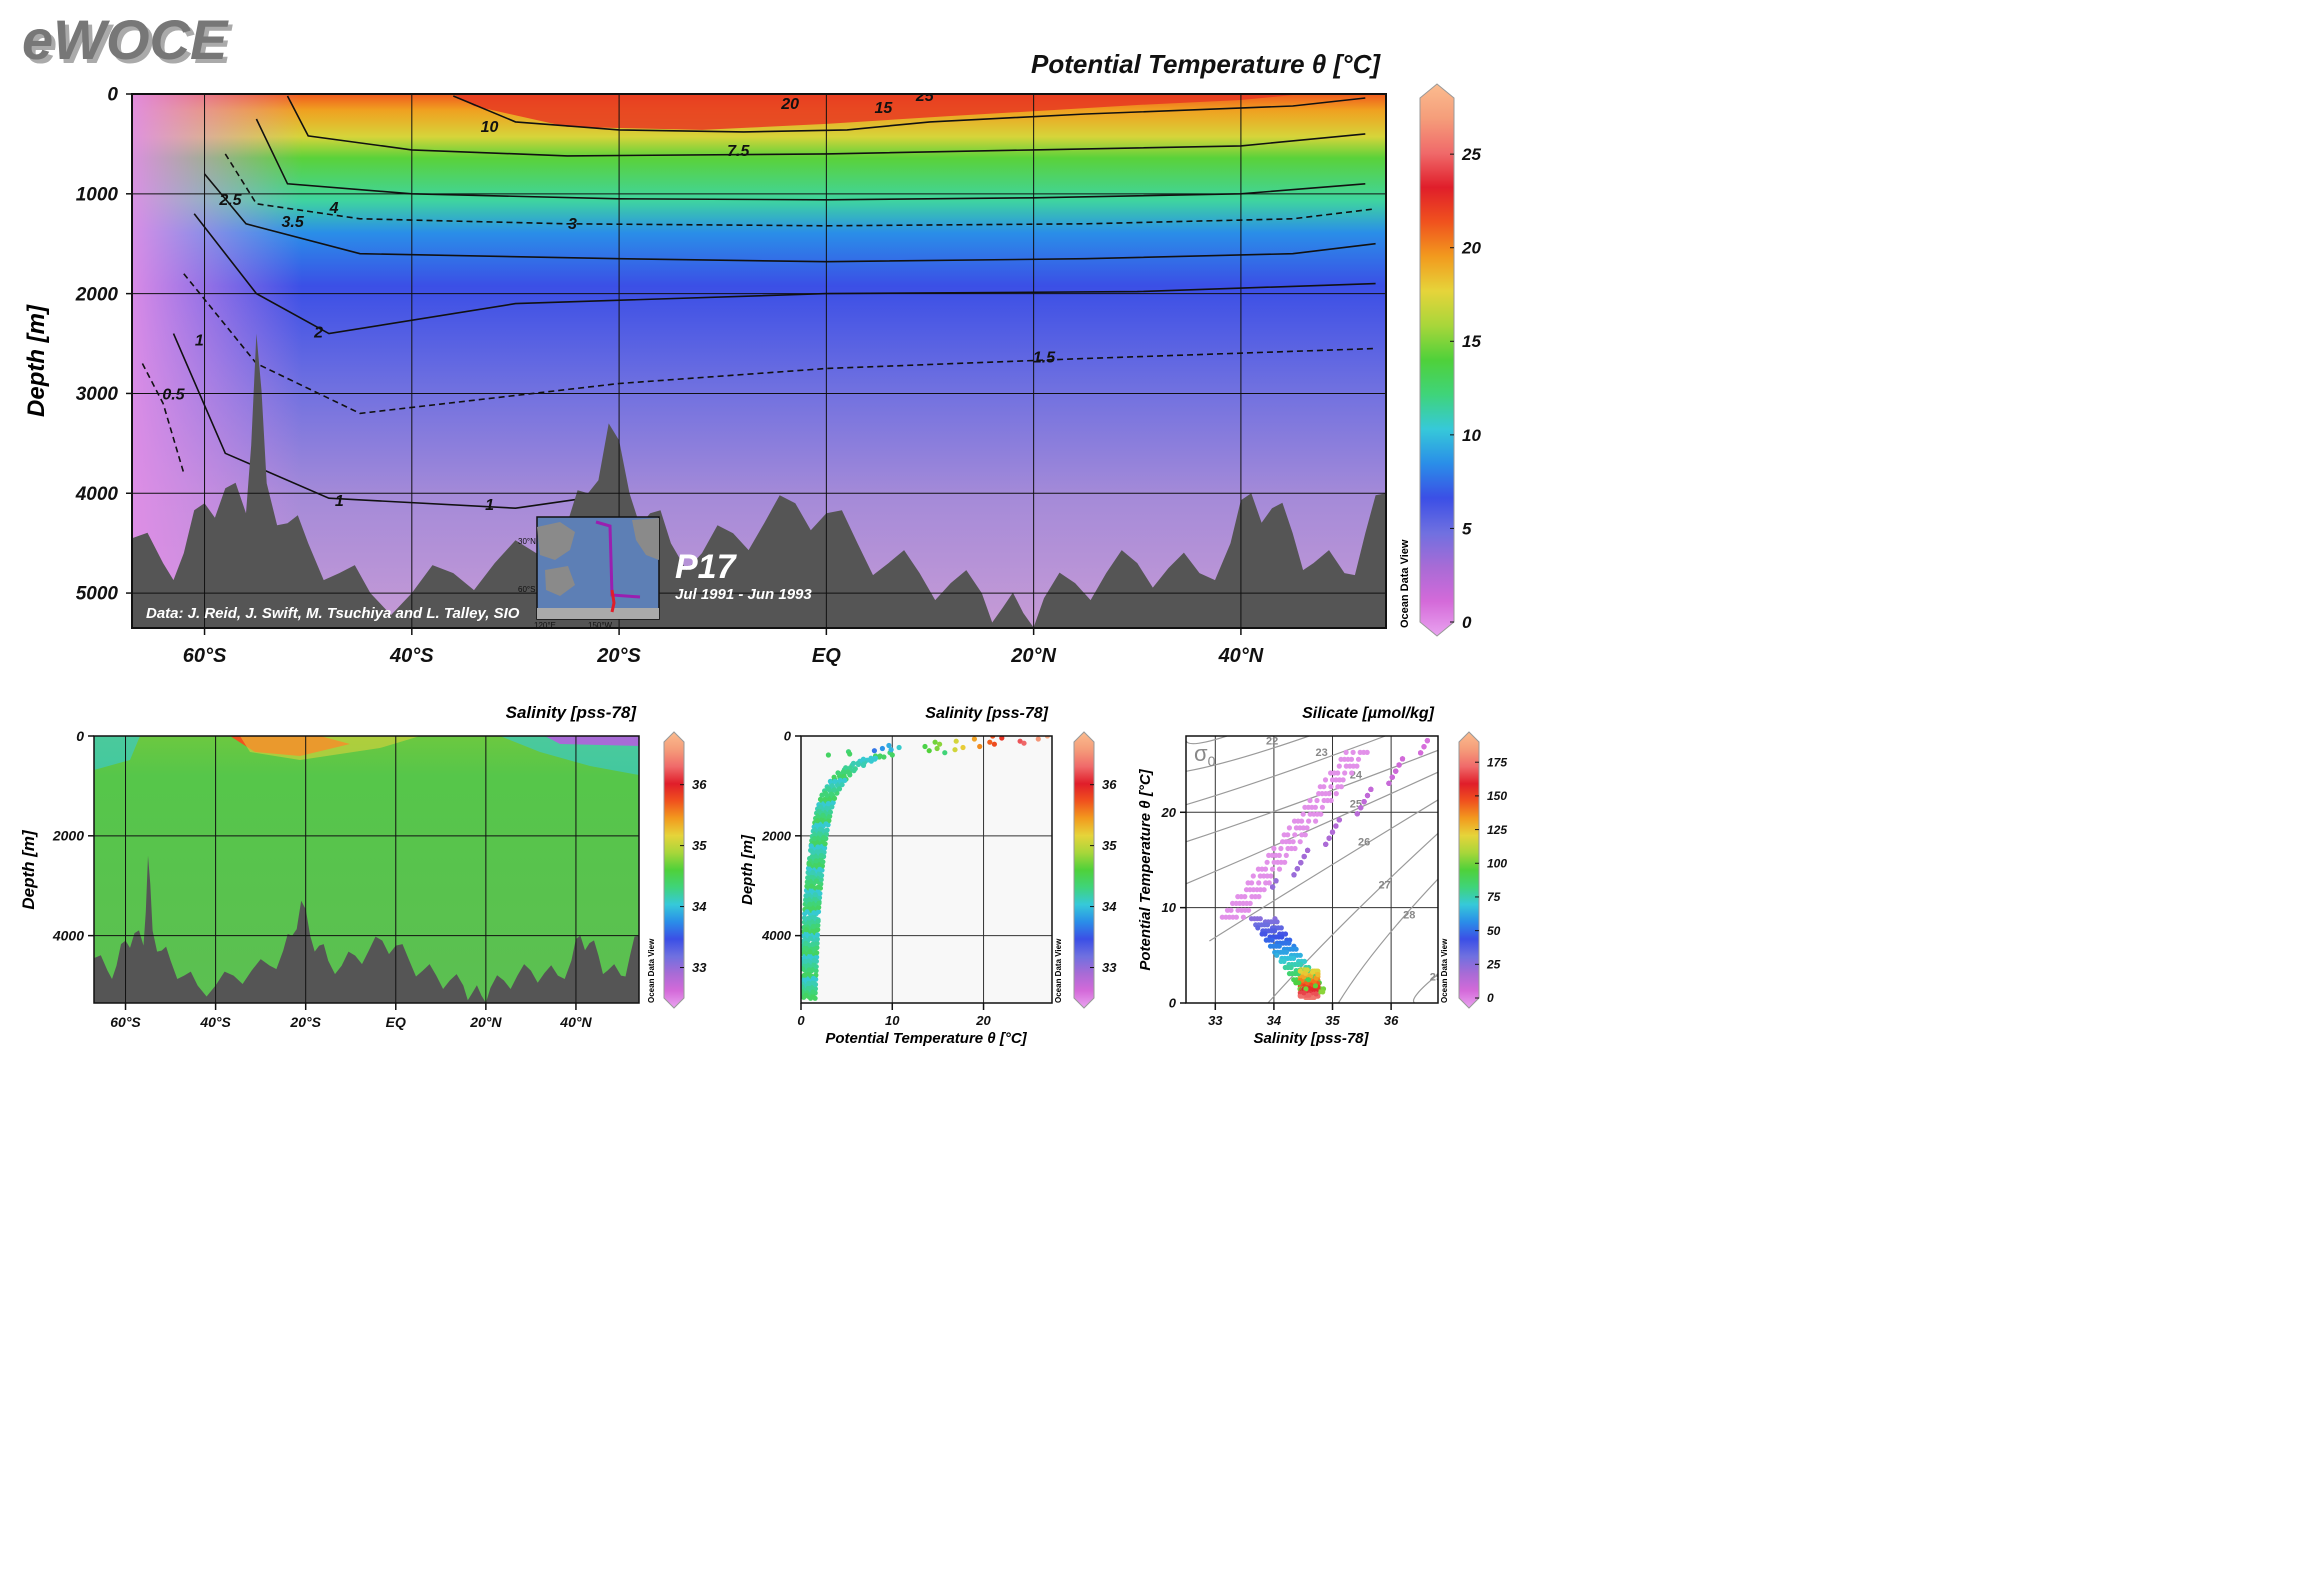  I want to click on colorbar-silicate-ticks: 0 25 50 75 100 125 150 175, so click(1491, 880).